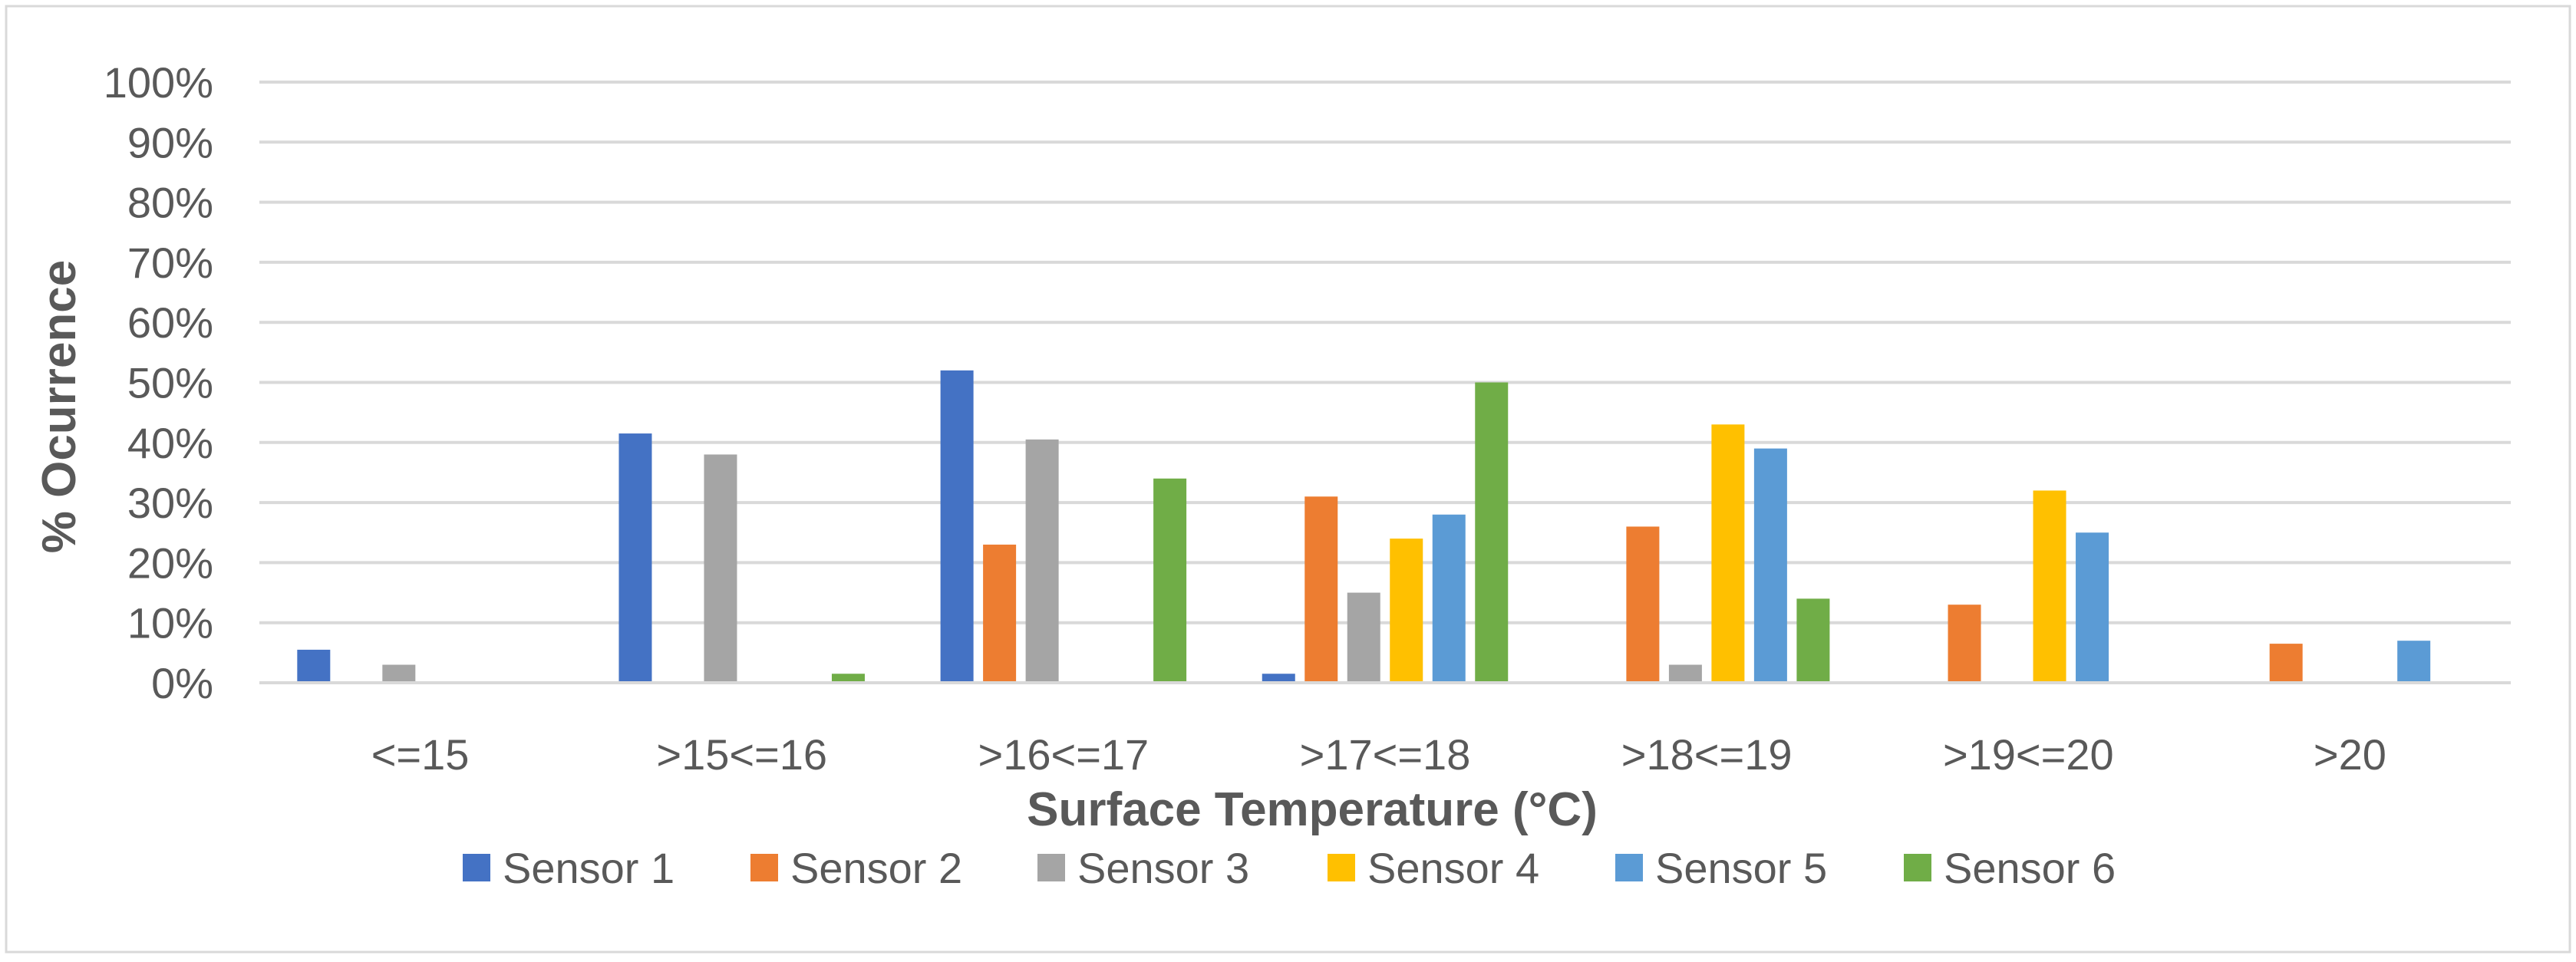  I want to click on x-tick-label: >17<=18, so click(1385, 754).